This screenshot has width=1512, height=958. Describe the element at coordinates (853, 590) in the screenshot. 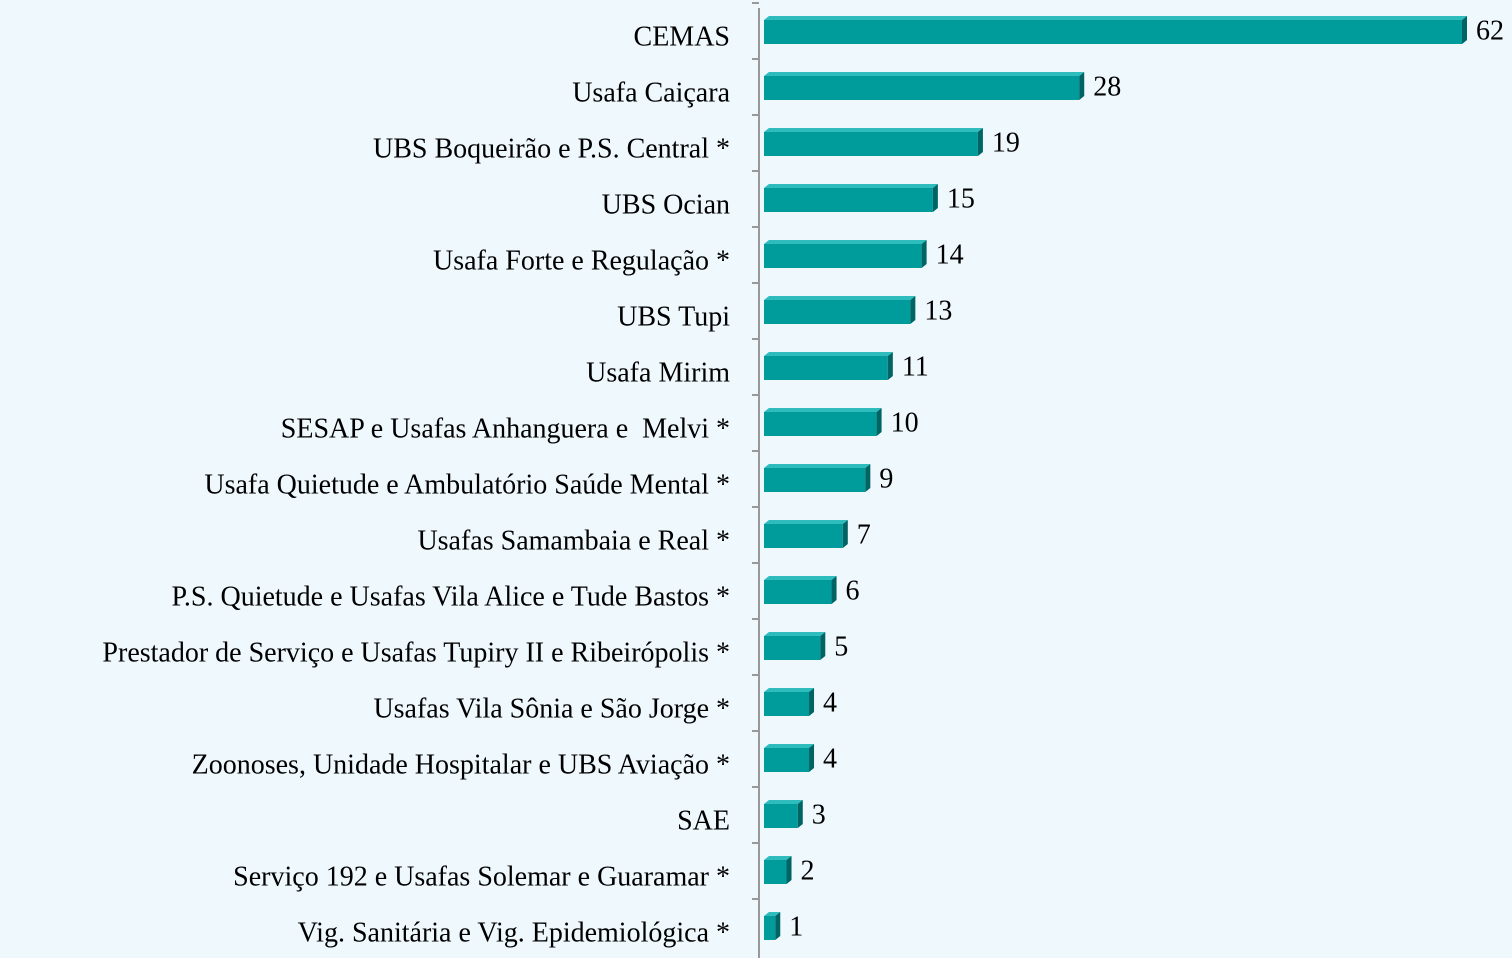

I see `value-label: 6` at that location.